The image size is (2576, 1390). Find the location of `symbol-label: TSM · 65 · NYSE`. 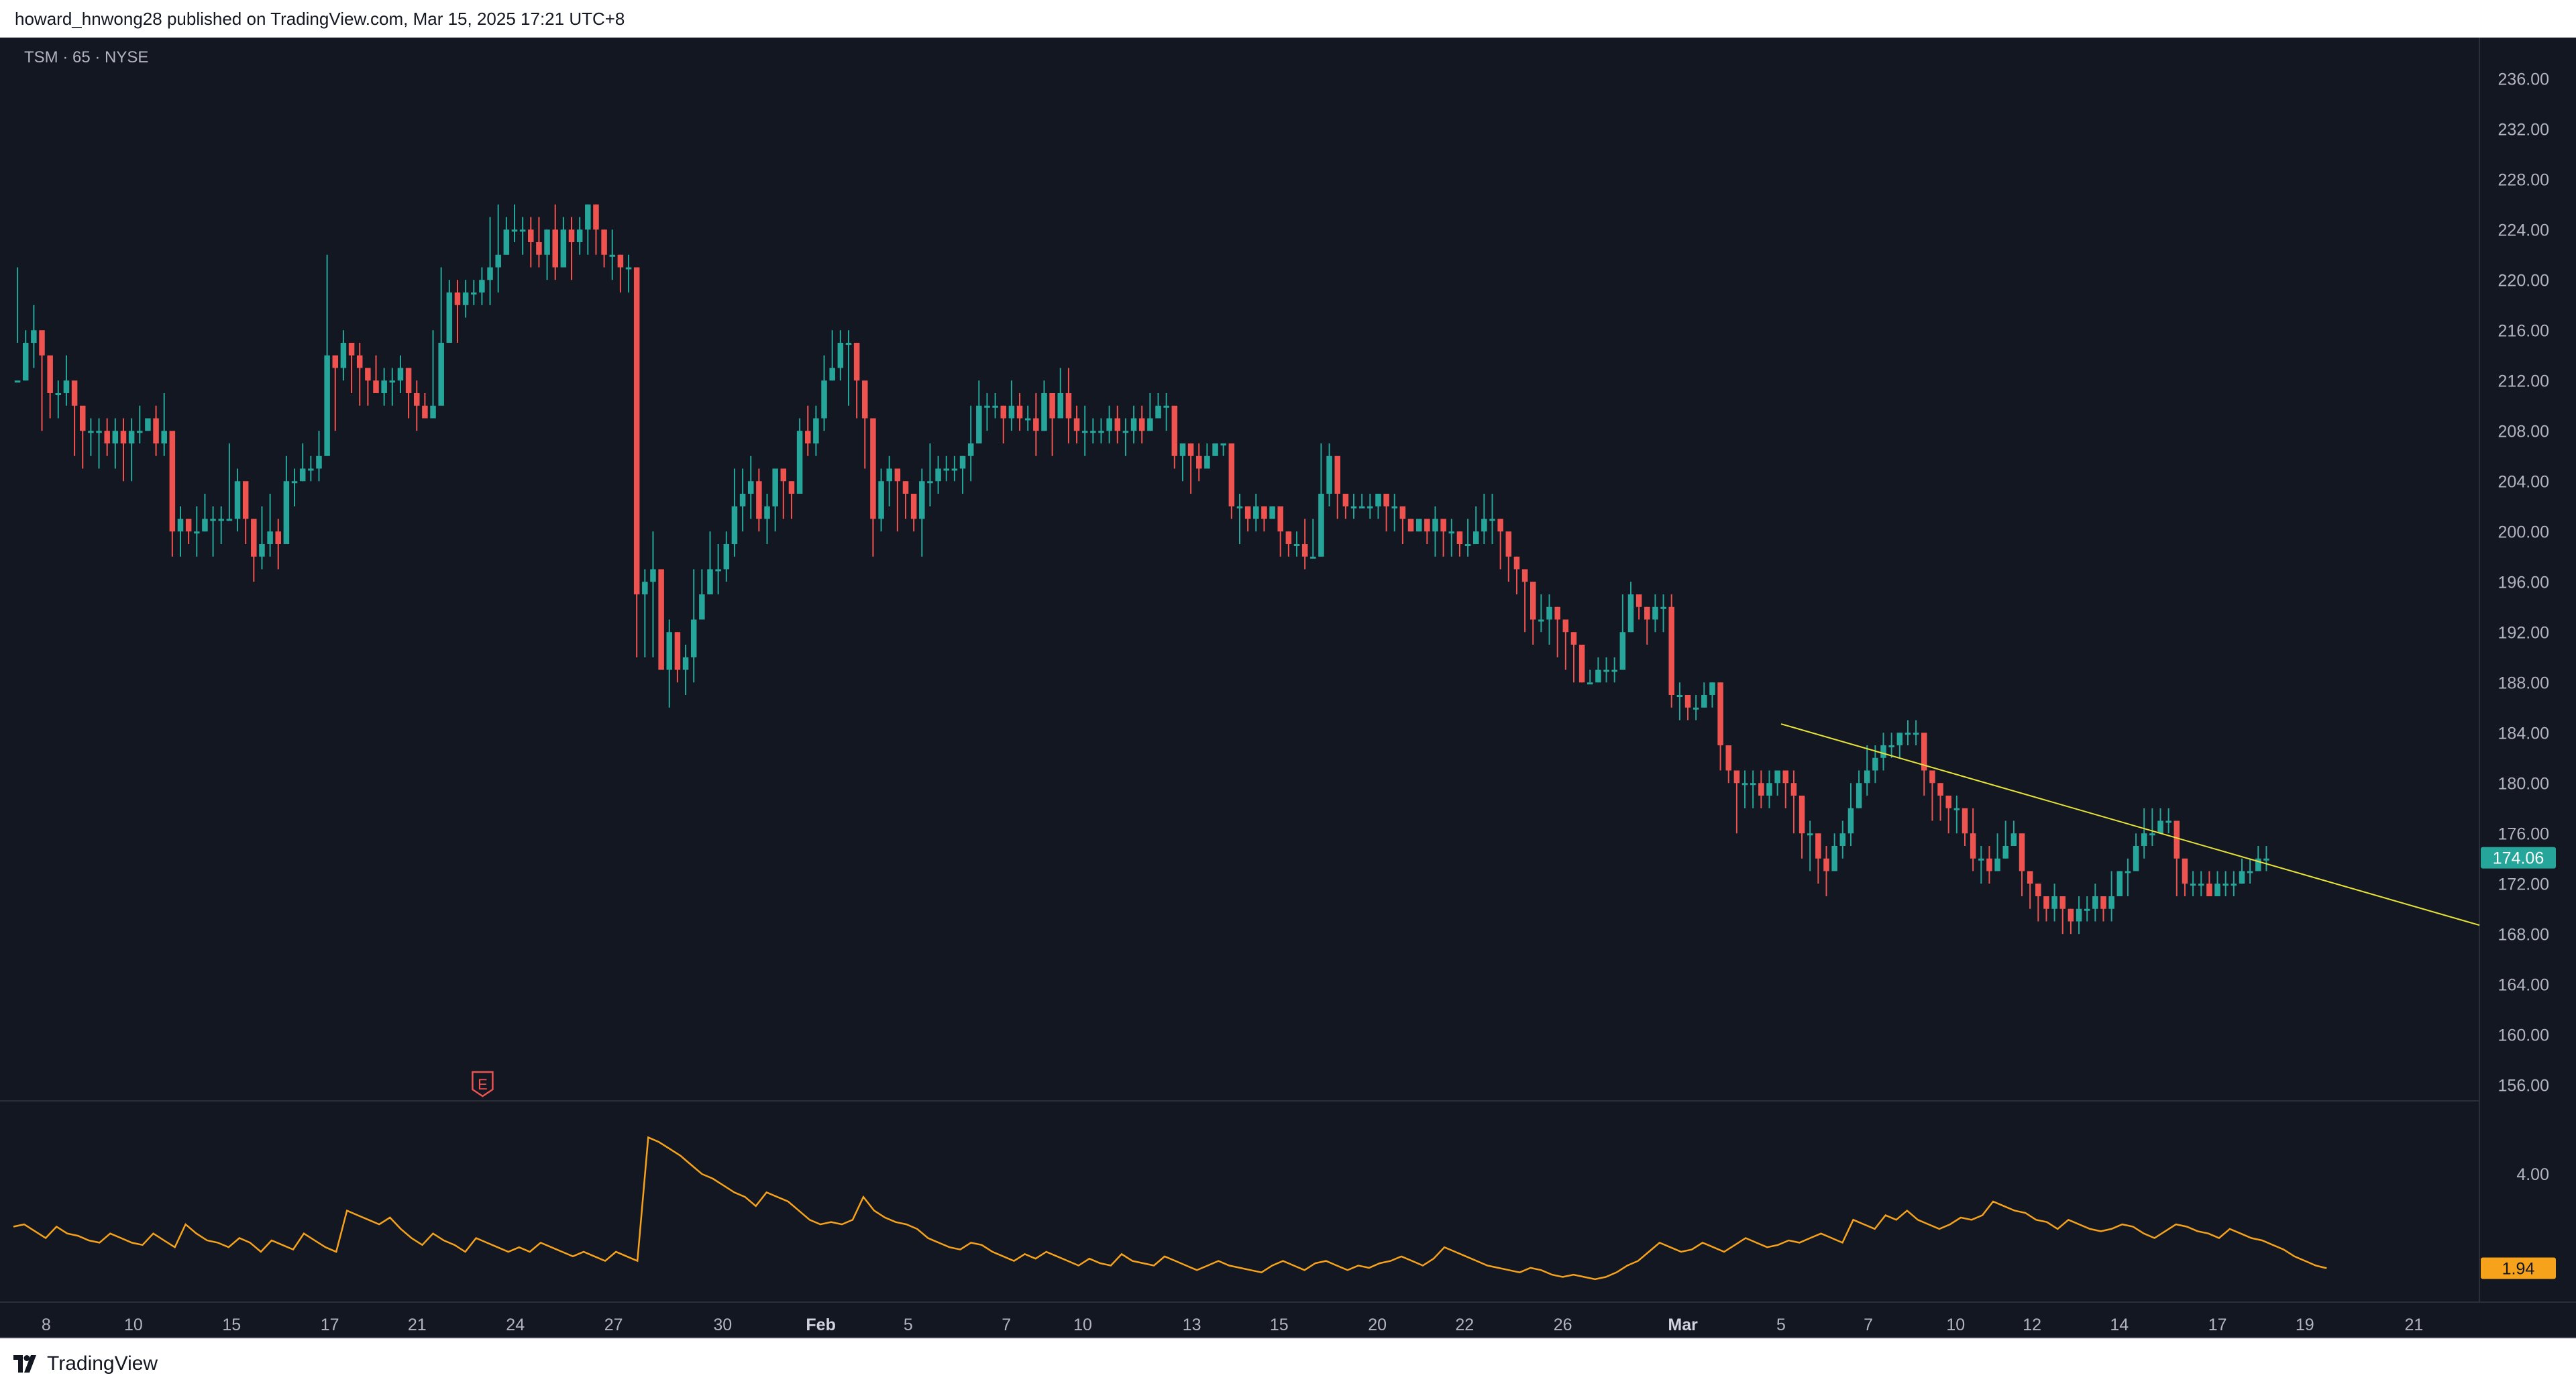

symbol-label: TSM · 65 · NYSE is located at coordinates (86, 57).